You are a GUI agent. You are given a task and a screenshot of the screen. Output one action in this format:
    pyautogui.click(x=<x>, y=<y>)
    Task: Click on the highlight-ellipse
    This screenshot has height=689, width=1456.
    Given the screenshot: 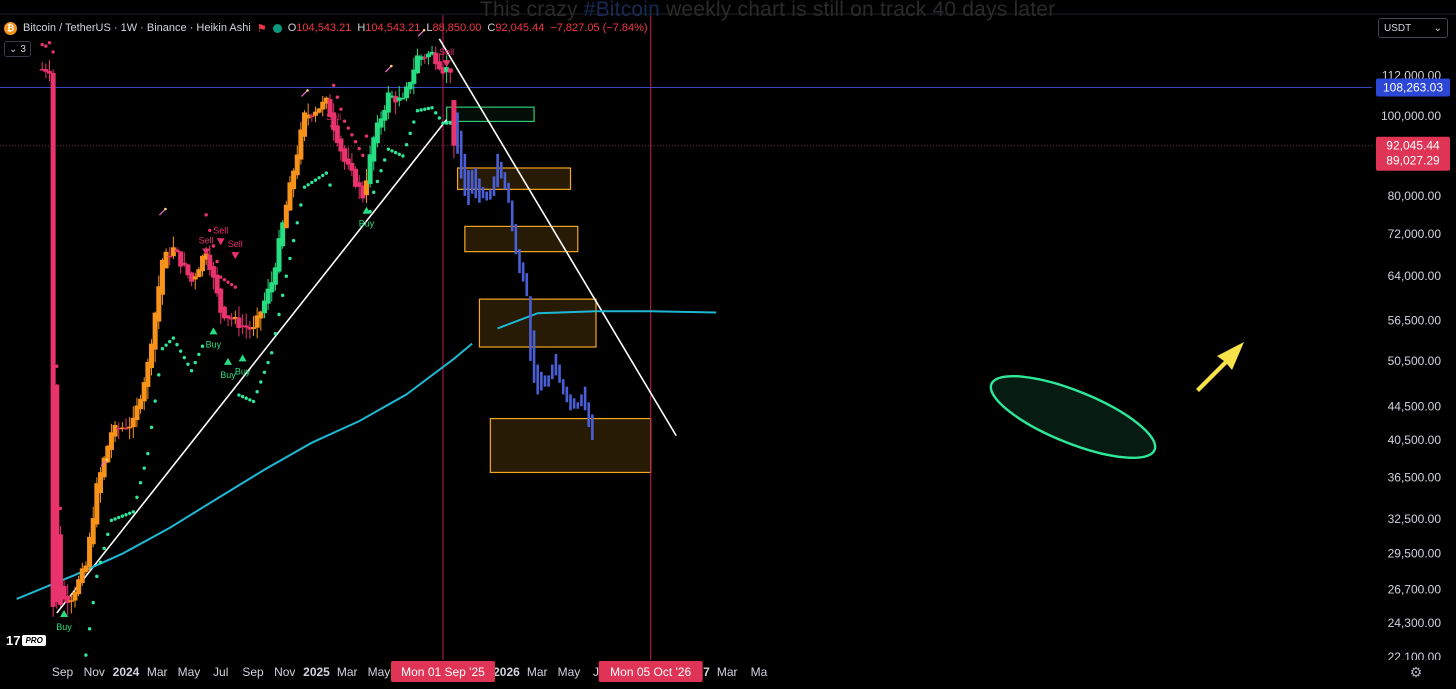 What is the action you would take?
    pyautogui.click(x=1073, y=417)
    